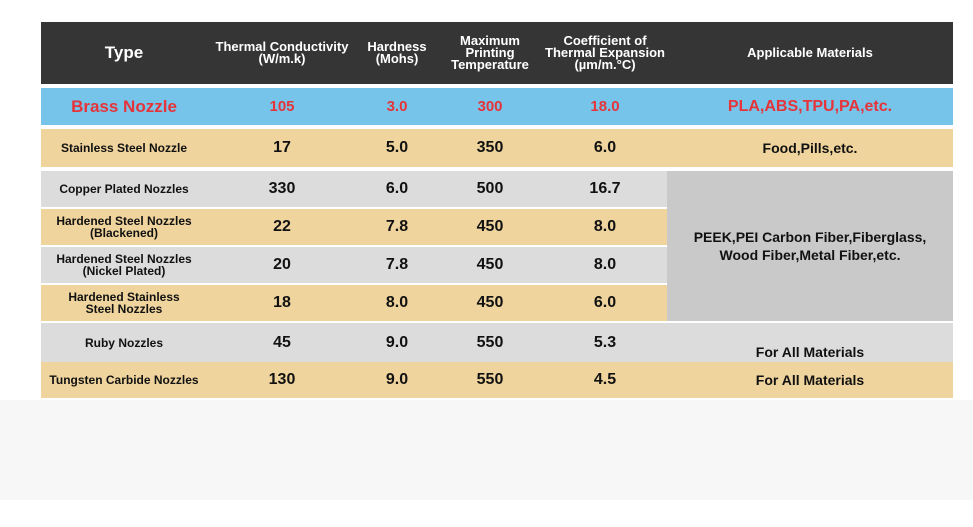 The image size is (973, 527). I want to click on cell-hardness: 8.0, so click(397, 303).